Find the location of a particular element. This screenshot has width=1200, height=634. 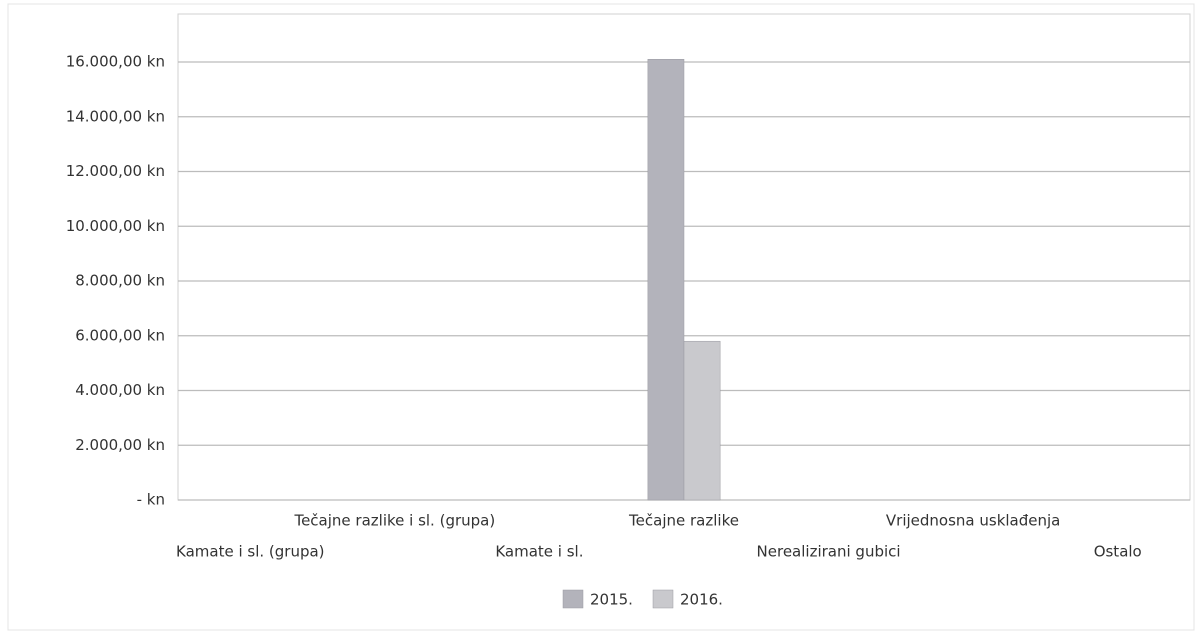

x-tick-label: Tečajne razlike is located at coordinates (683, 521).